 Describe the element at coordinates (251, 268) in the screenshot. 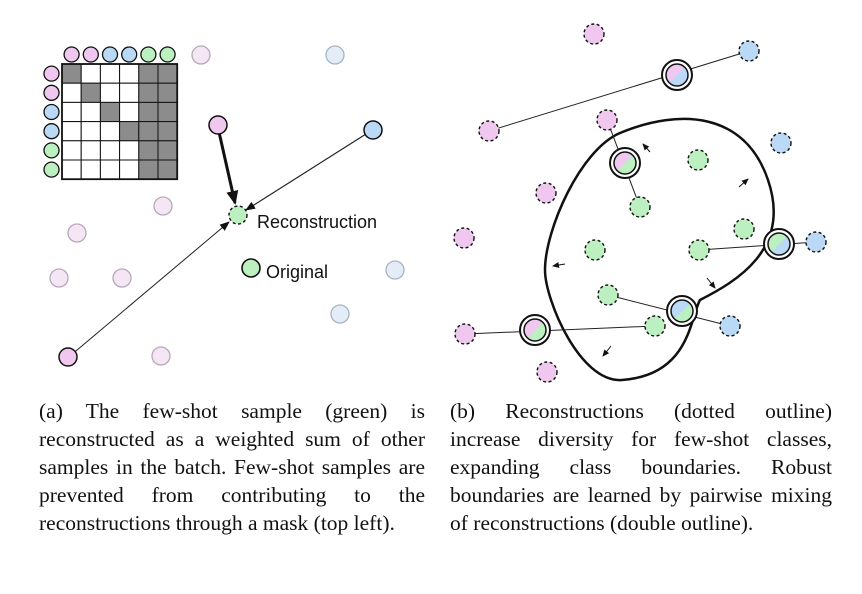

I see `original-sample` at that location.